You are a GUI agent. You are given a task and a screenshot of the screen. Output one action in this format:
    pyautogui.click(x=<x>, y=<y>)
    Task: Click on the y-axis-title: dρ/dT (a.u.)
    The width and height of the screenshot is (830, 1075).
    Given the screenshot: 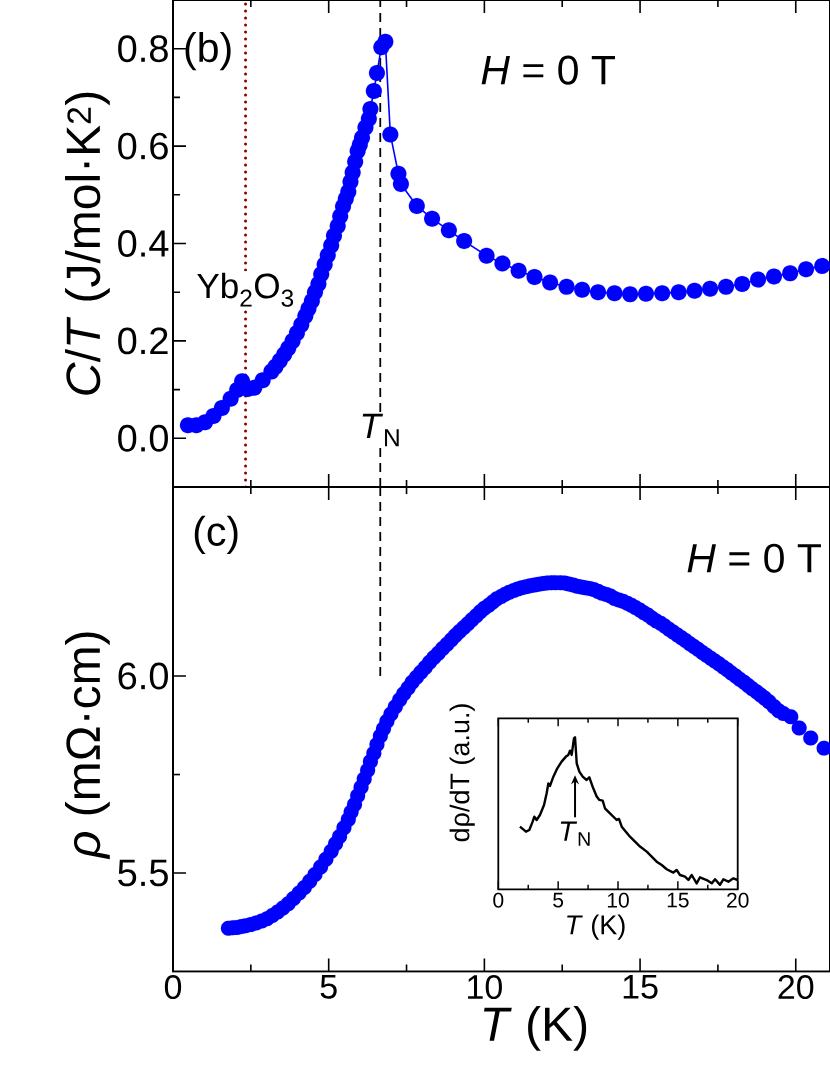 What is the action you would take?
    pyautogui.click(x=462, y=773)
    